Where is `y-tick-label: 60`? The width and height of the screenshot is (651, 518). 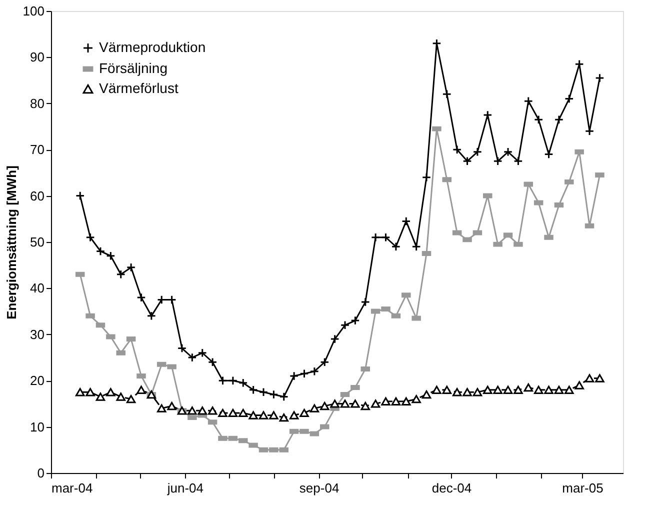 y-tick-label: 60 is located at coordinates (37, 196).